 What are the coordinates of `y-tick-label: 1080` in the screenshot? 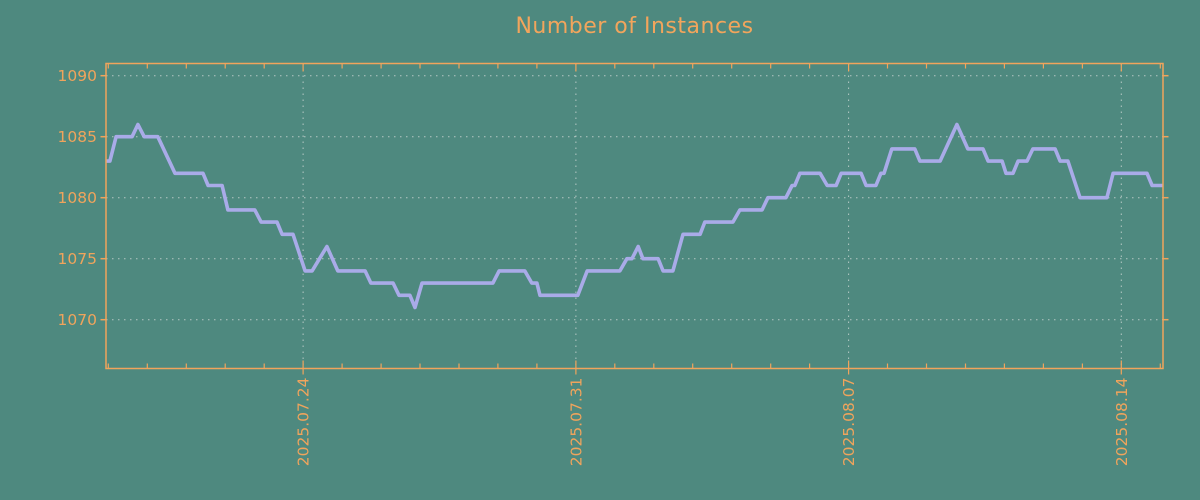 It's located at (77, 198).